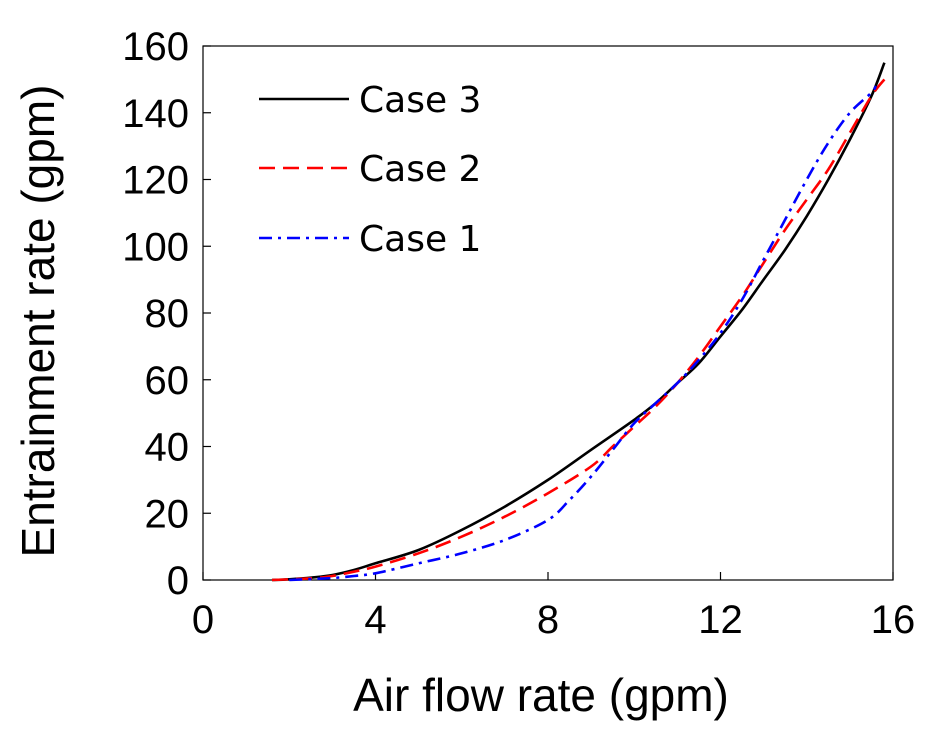  I want to click on y-axis-ticks: 0 20 40 60 80 100 120 140 160, so click(166, 314).